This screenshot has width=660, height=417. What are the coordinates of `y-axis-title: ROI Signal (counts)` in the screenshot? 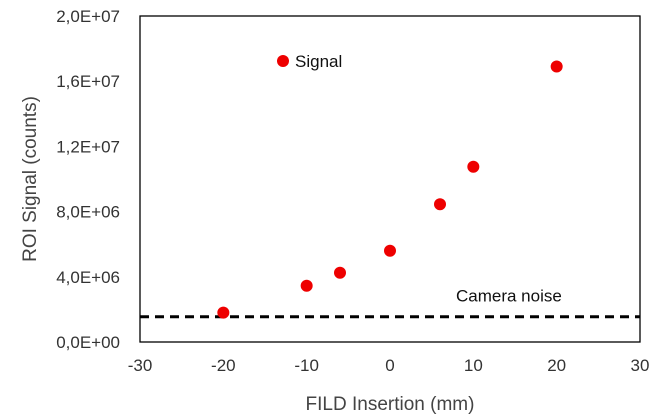 It's located at (30, 179).